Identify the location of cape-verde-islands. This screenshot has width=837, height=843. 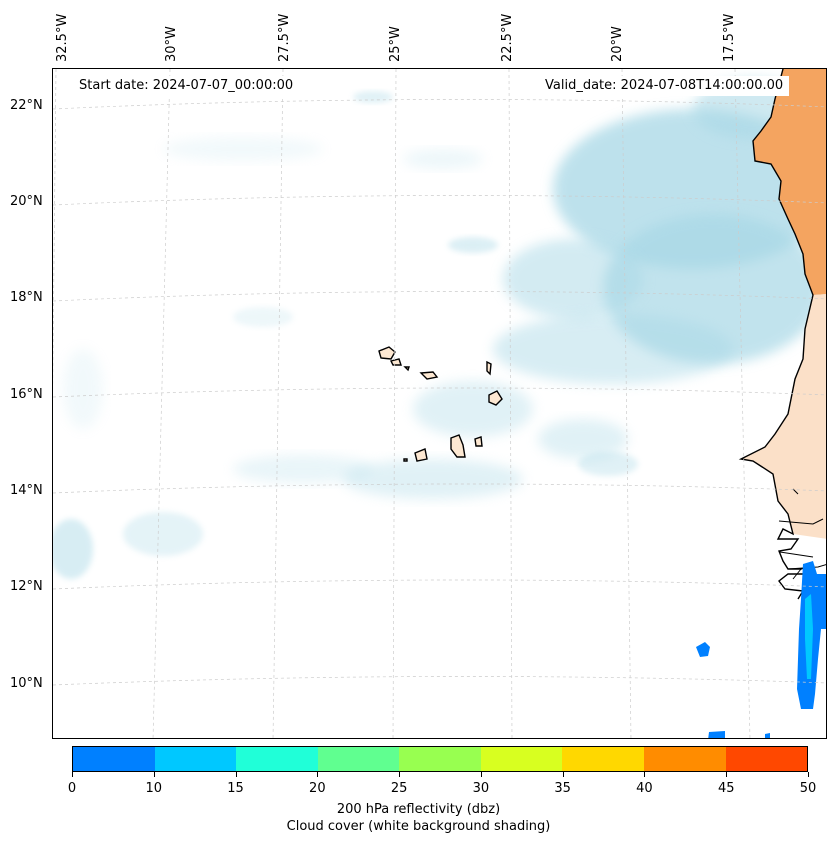
(440, 404).